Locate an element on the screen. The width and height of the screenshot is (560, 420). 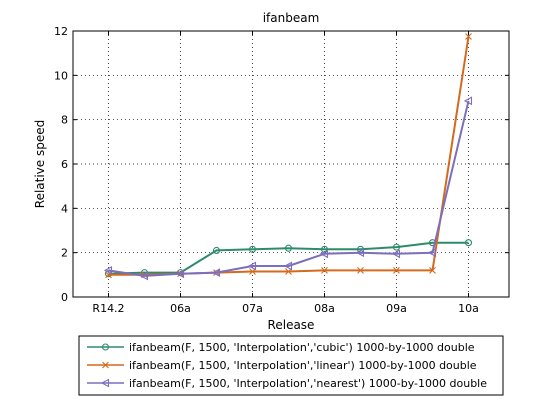
legend-box is located at coordinates (291, 365).